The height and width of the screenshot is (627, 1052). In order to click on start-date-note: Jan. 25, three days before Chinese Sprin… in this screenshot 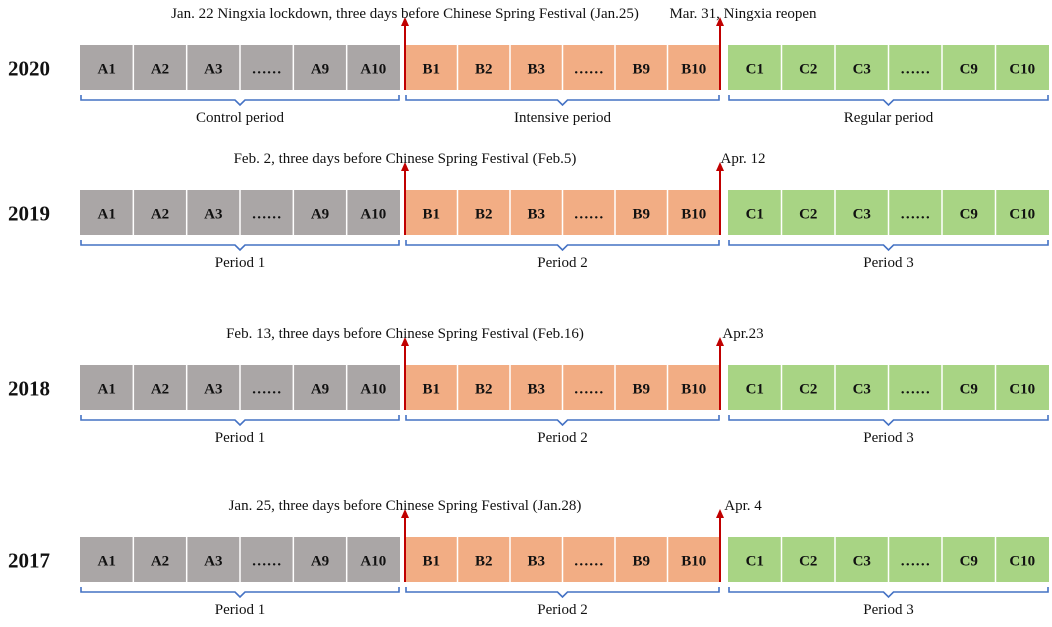, I will do `click(405, 506)`.